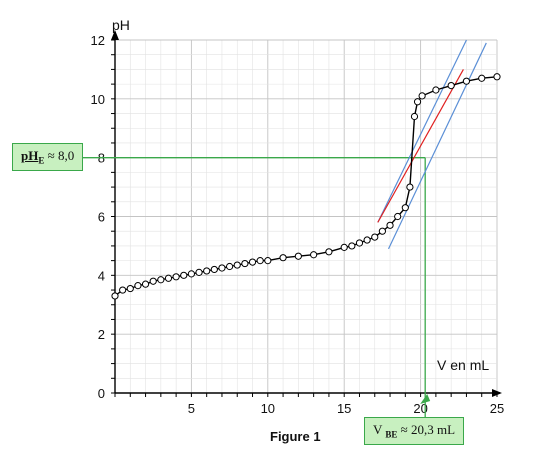  What do you see at coordinates (30, 155) in the screenshot?
I see `ph-label: pH` at bounding box center [30, 155].